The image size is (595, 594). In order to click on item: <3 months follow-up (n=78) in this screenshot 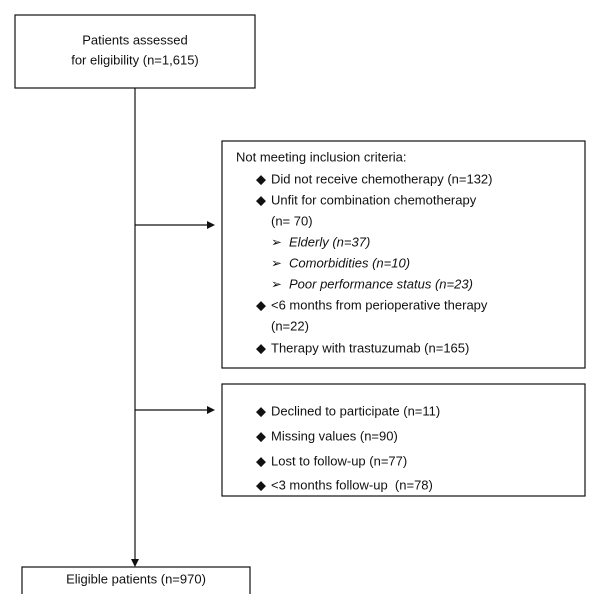, I will do `click(352, 484)`.